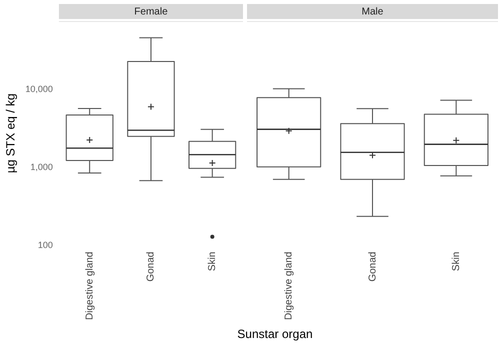 The height and width of the screenshot is (346, 500). What do you see at coordinates (45, 245) in the screenshot?
I see `y-tick-label: 100` at bounding box center [45, 245].